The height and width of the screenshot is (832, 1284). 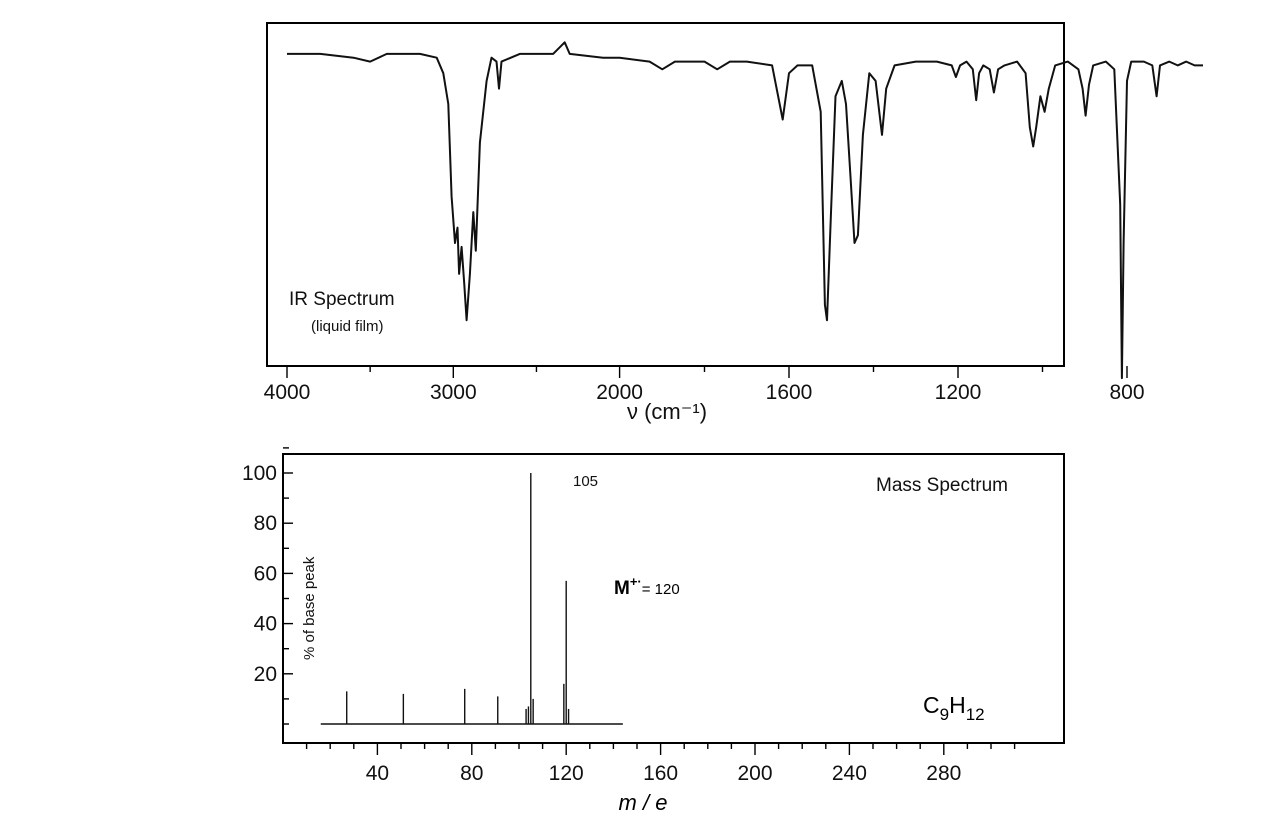 I want to click on ms-y-tick-label: 80, so click(x=265, y=523).